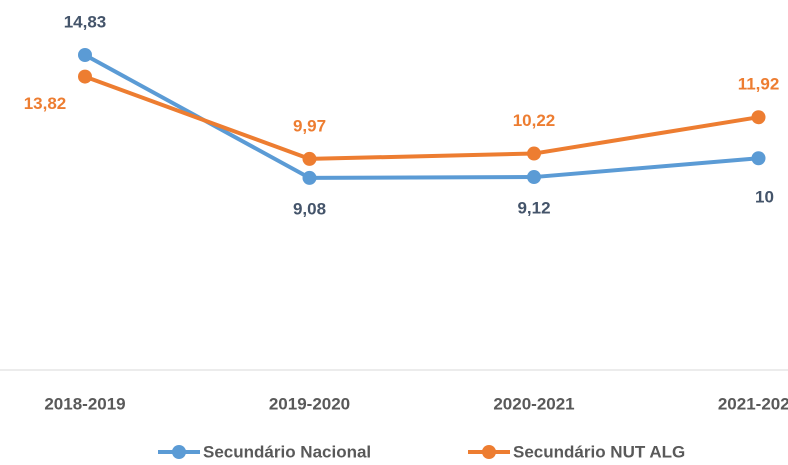 The image size is (788, 465). What do you see at coordinates (309, 403) in the screenshot?
I see `x-tick-label: 2019-2020` at bounding box center [309, 403].